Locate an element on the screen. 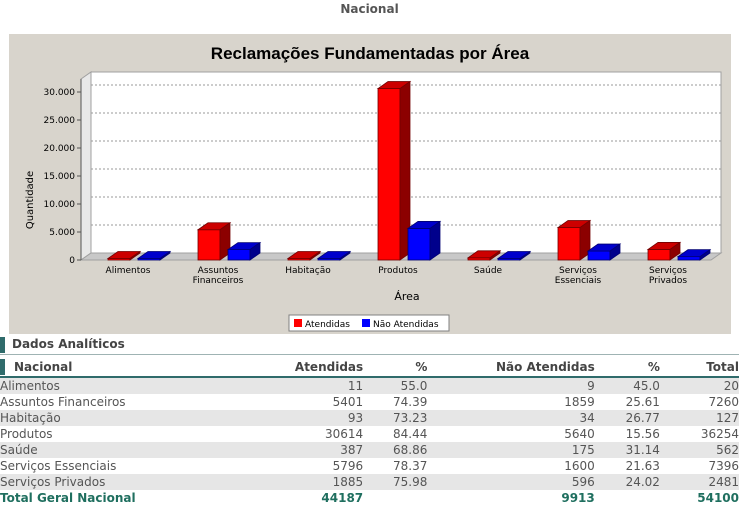  cell-nao-atendidas: 1600 is located at coordinates (511, 466).